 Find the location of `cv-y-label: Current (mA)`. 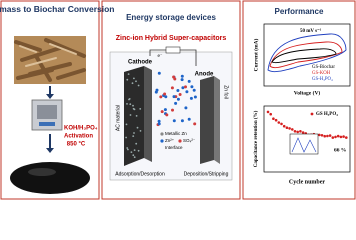

cv-y-label: Current (mA) is located at coordinates (255, 54).